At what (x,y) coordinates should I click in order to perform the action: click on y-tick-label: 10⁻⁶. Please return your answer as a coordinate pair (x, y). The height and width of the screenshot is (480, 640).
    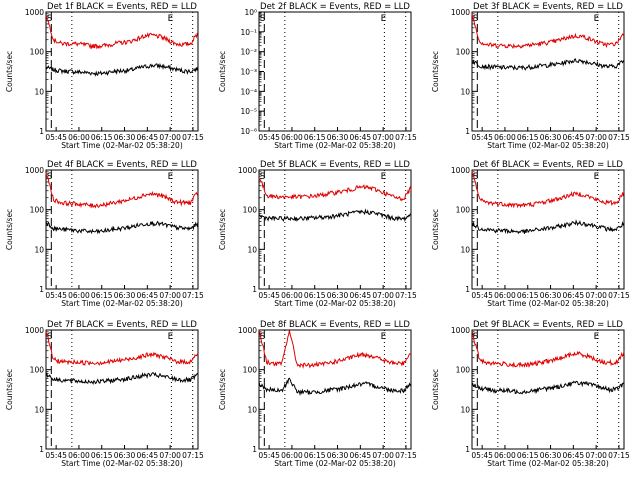
    Looking at the image, I should click on (248, 131).